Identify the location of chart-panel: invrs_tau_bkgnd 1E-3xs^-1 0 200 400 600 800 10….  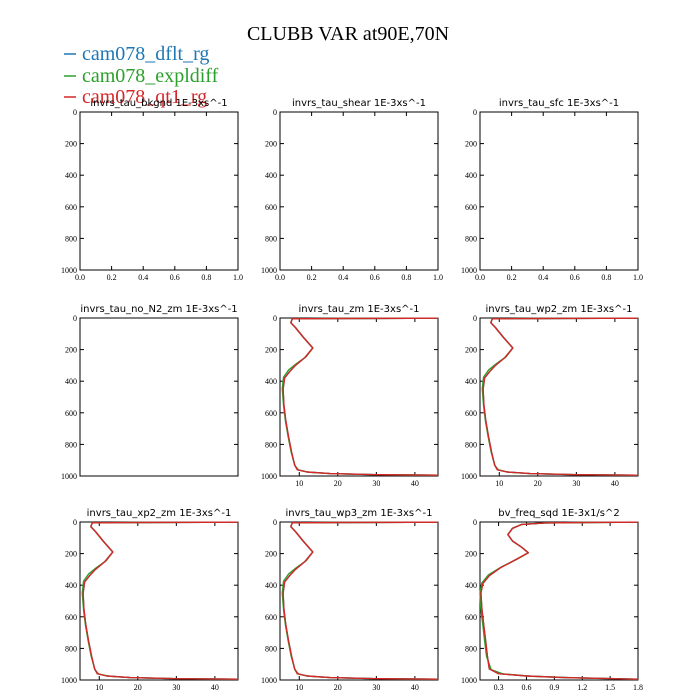
(152, 190).